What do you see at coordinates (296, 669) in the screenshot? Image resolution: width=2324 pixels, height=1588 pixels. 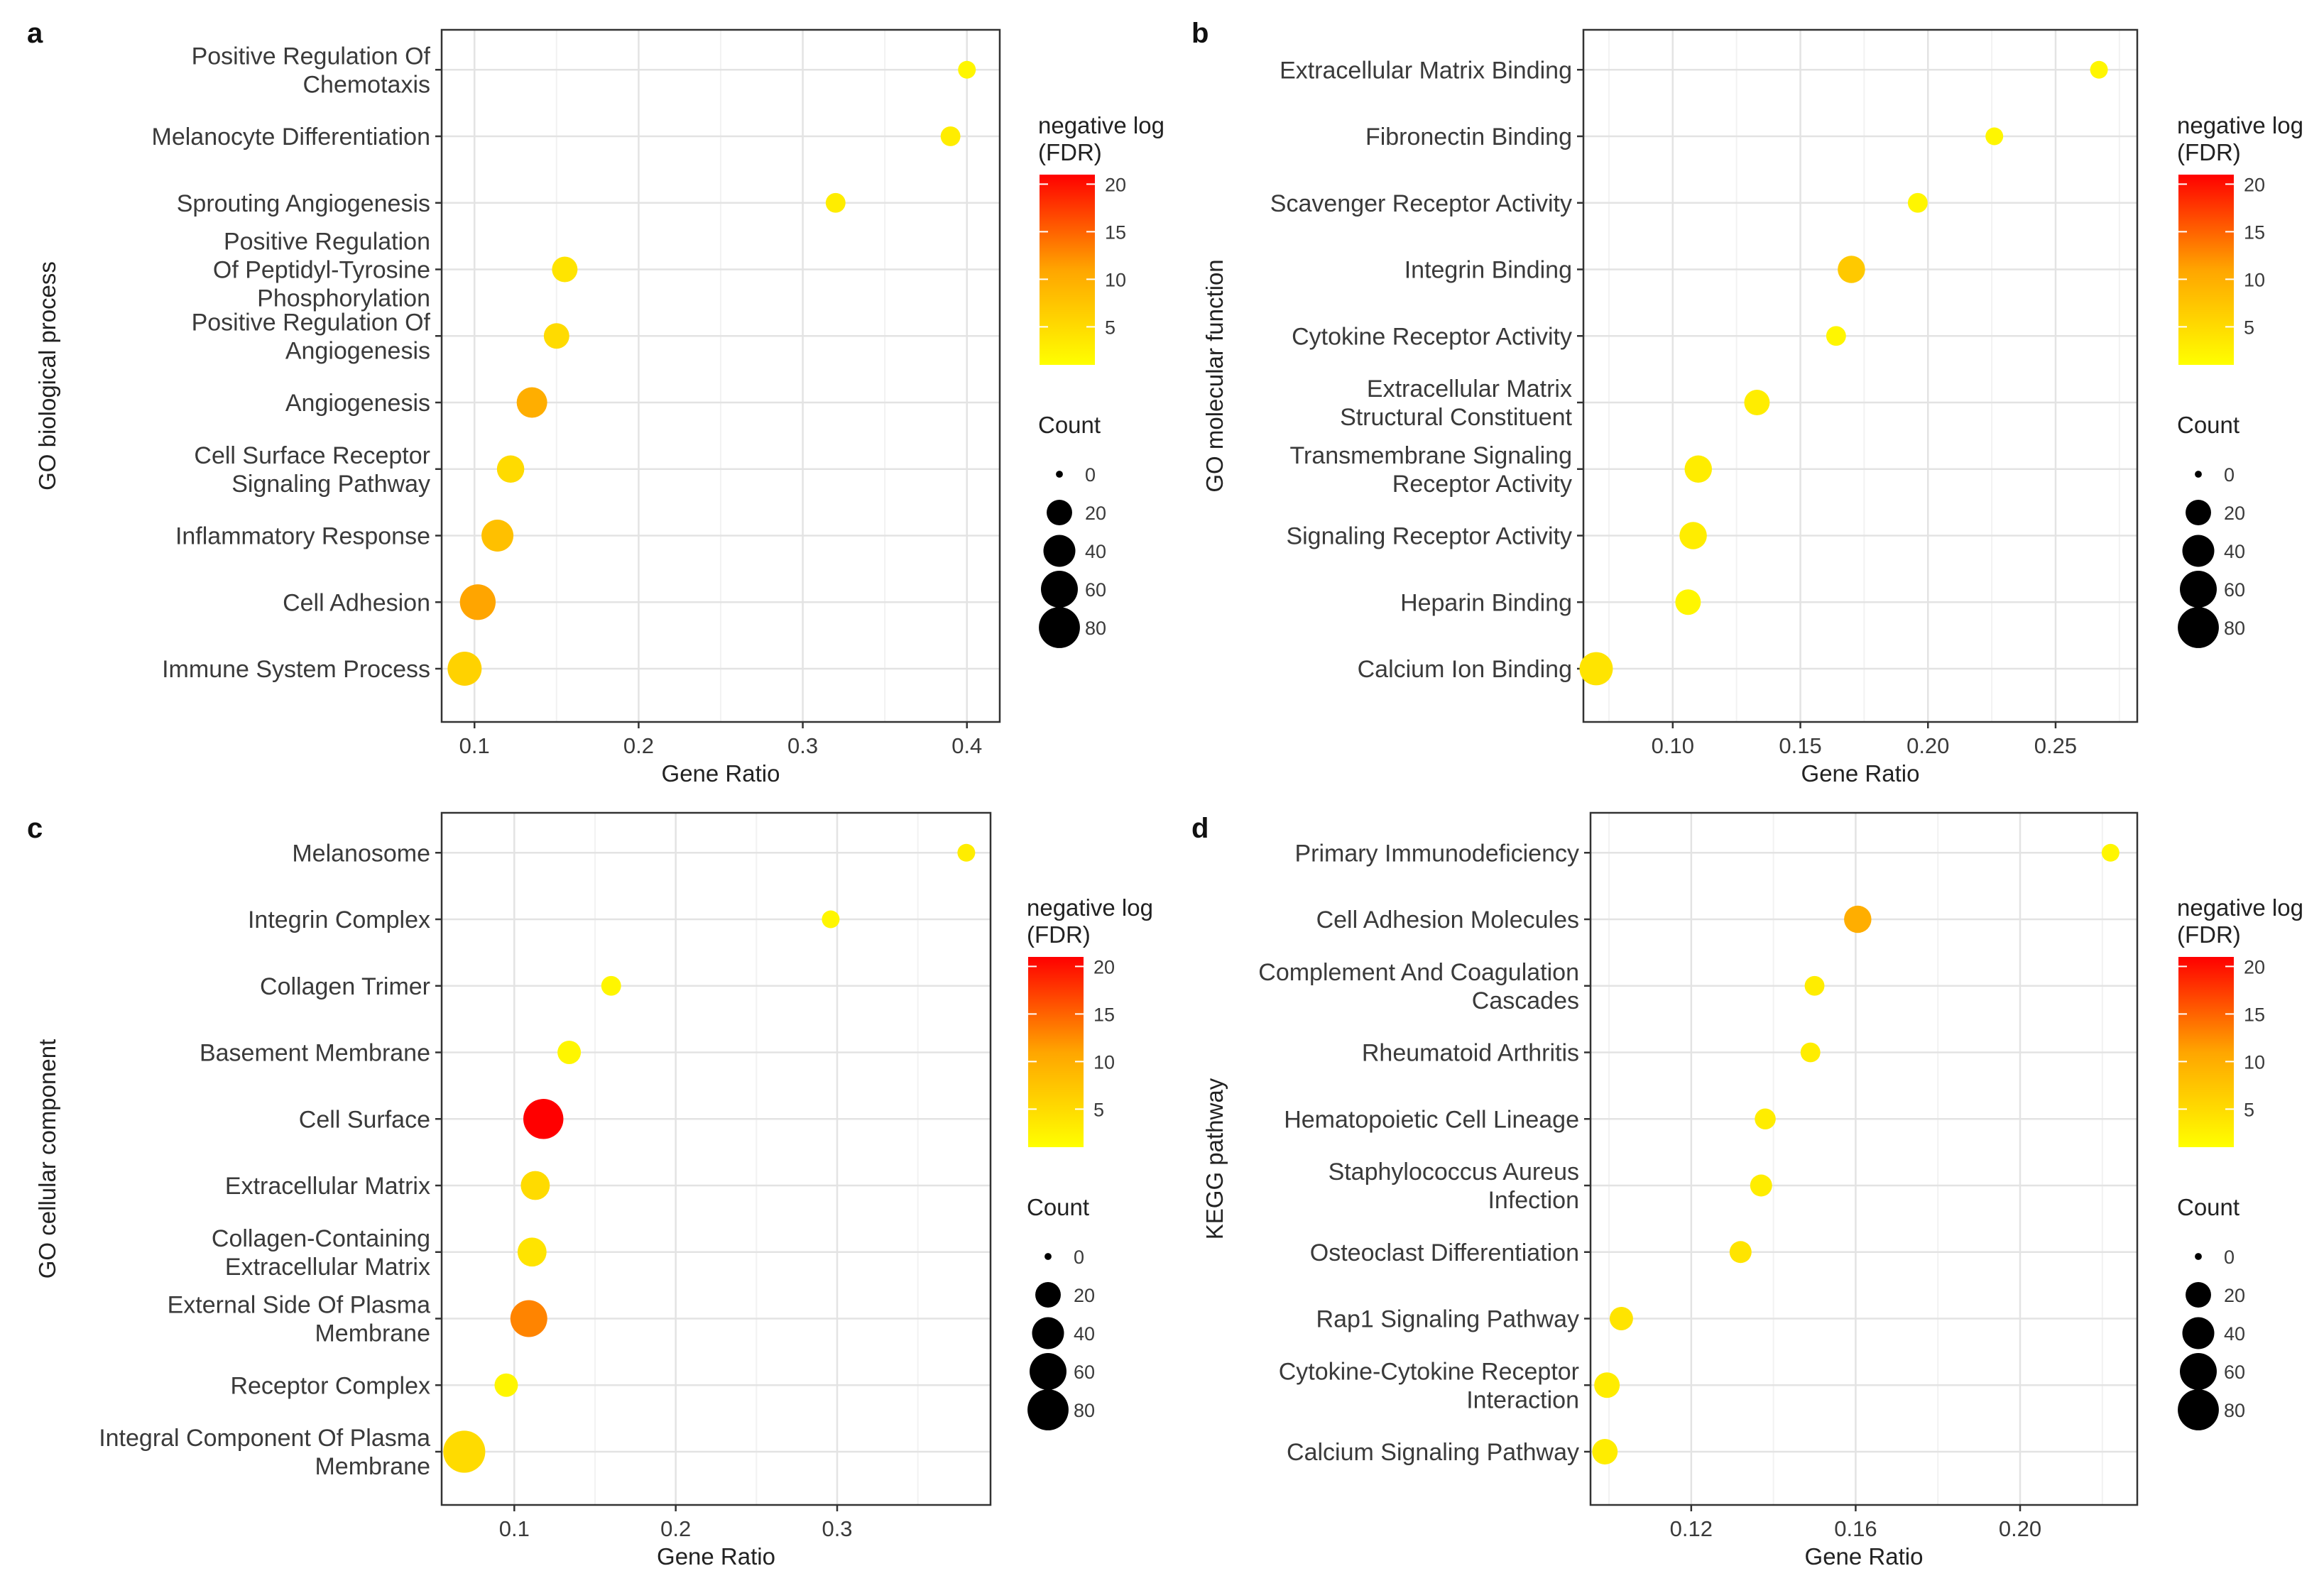 I see `category-label-line: Immune System Process` at bounding box center [296, 669].